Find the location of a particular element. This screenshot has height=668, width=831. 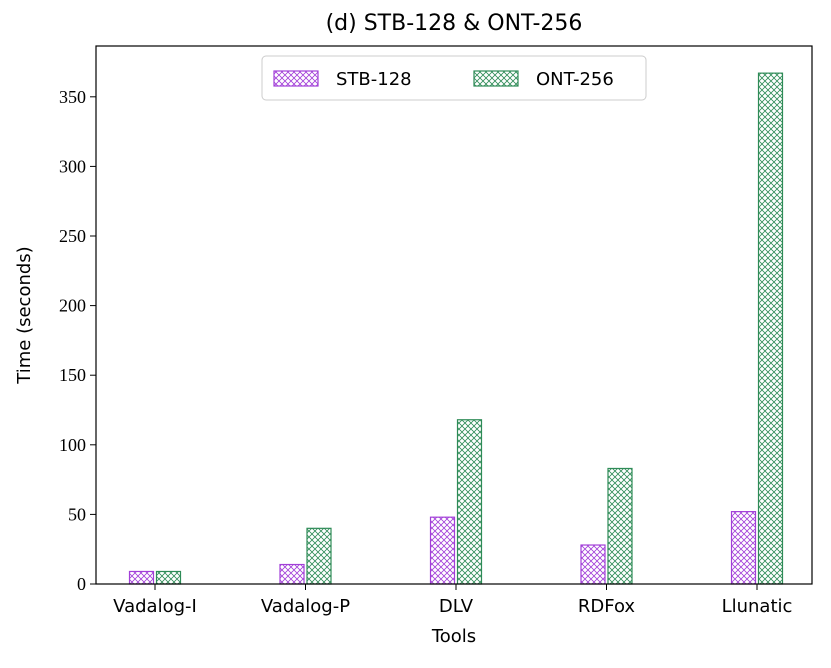

legend-label: STB-128 is located at coordinates (374, 79).